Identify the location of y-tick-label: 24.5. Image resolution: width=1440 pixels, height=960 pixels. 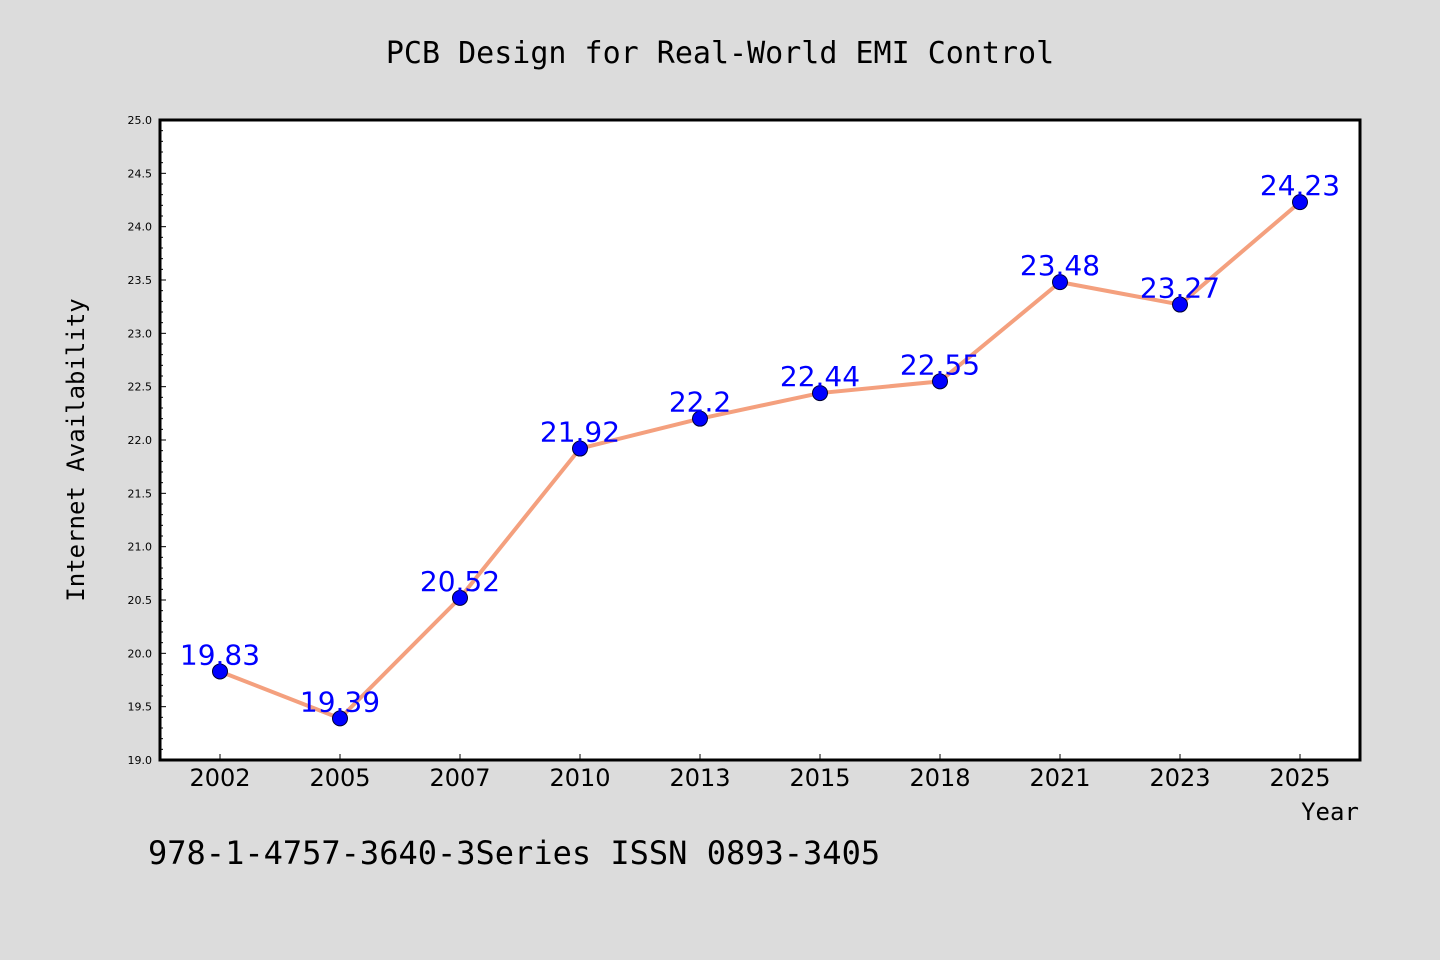
(140, 173).